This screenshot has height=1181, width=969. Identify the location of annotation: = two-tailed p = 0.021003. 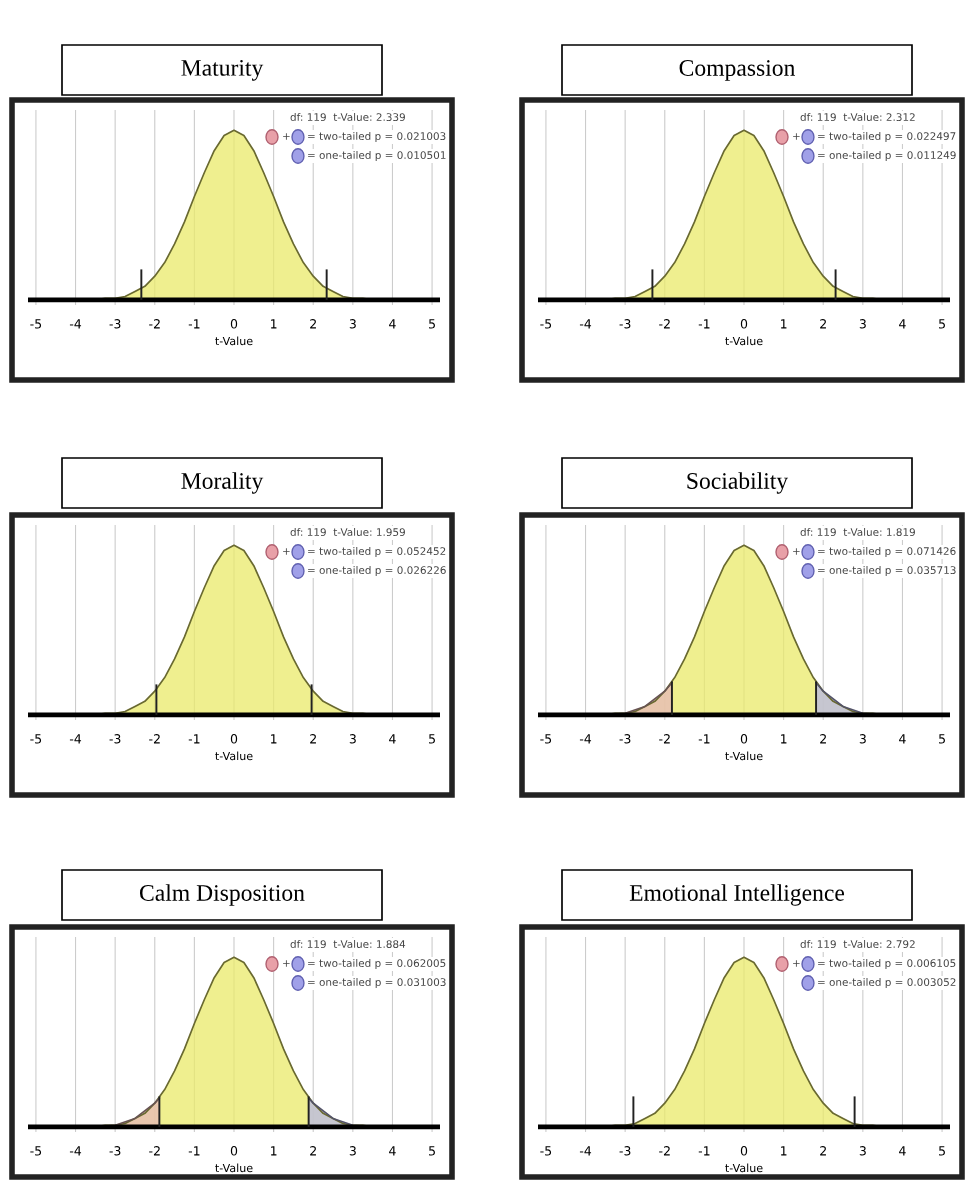
(377, 137).